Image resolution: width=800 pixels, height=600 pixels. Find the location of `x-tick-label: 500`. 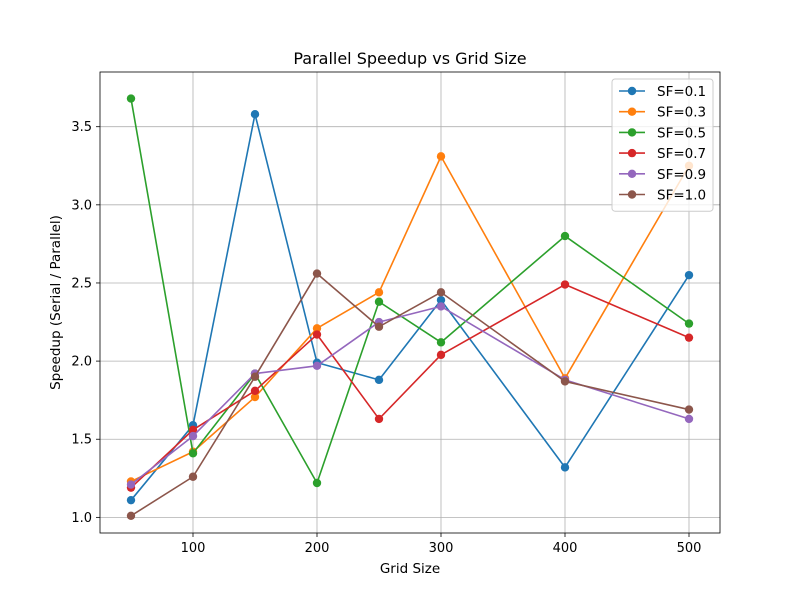

x-tick-label: 500 is located at coordinates (689, 548).